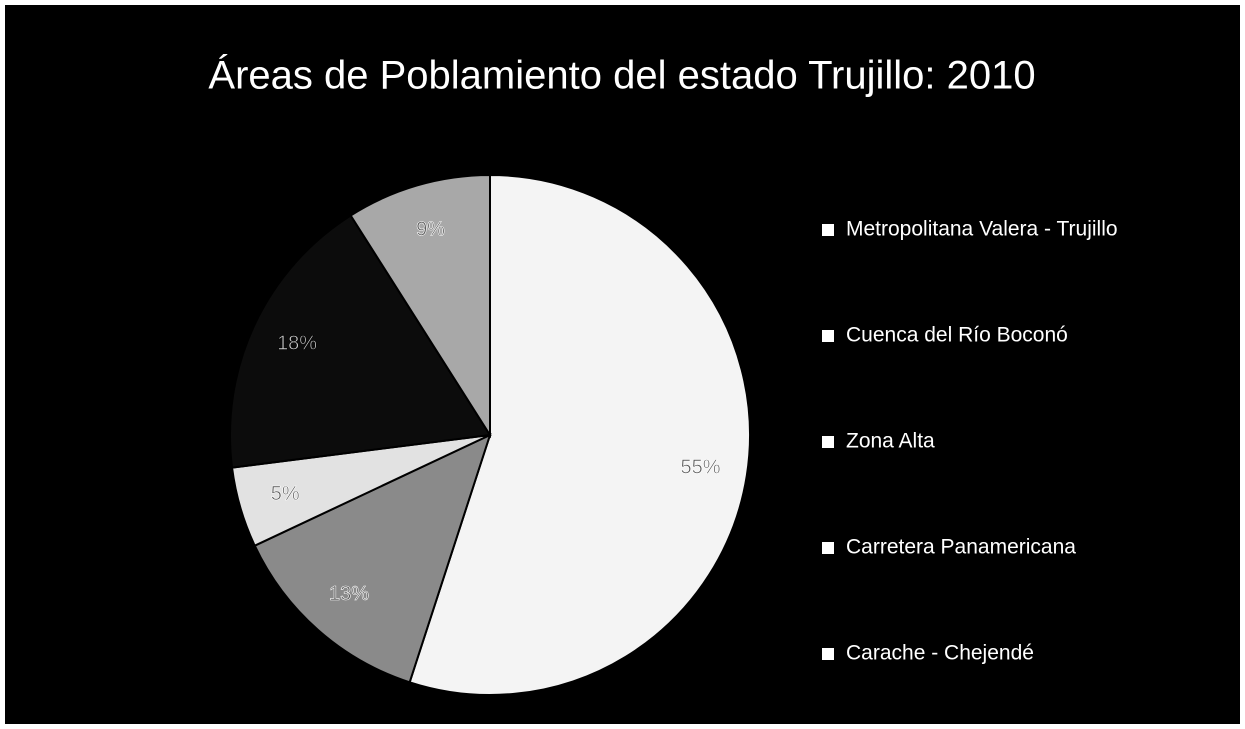 The image size is (1245, 729). I want to click on data-label: 18%, so click(297, 344).